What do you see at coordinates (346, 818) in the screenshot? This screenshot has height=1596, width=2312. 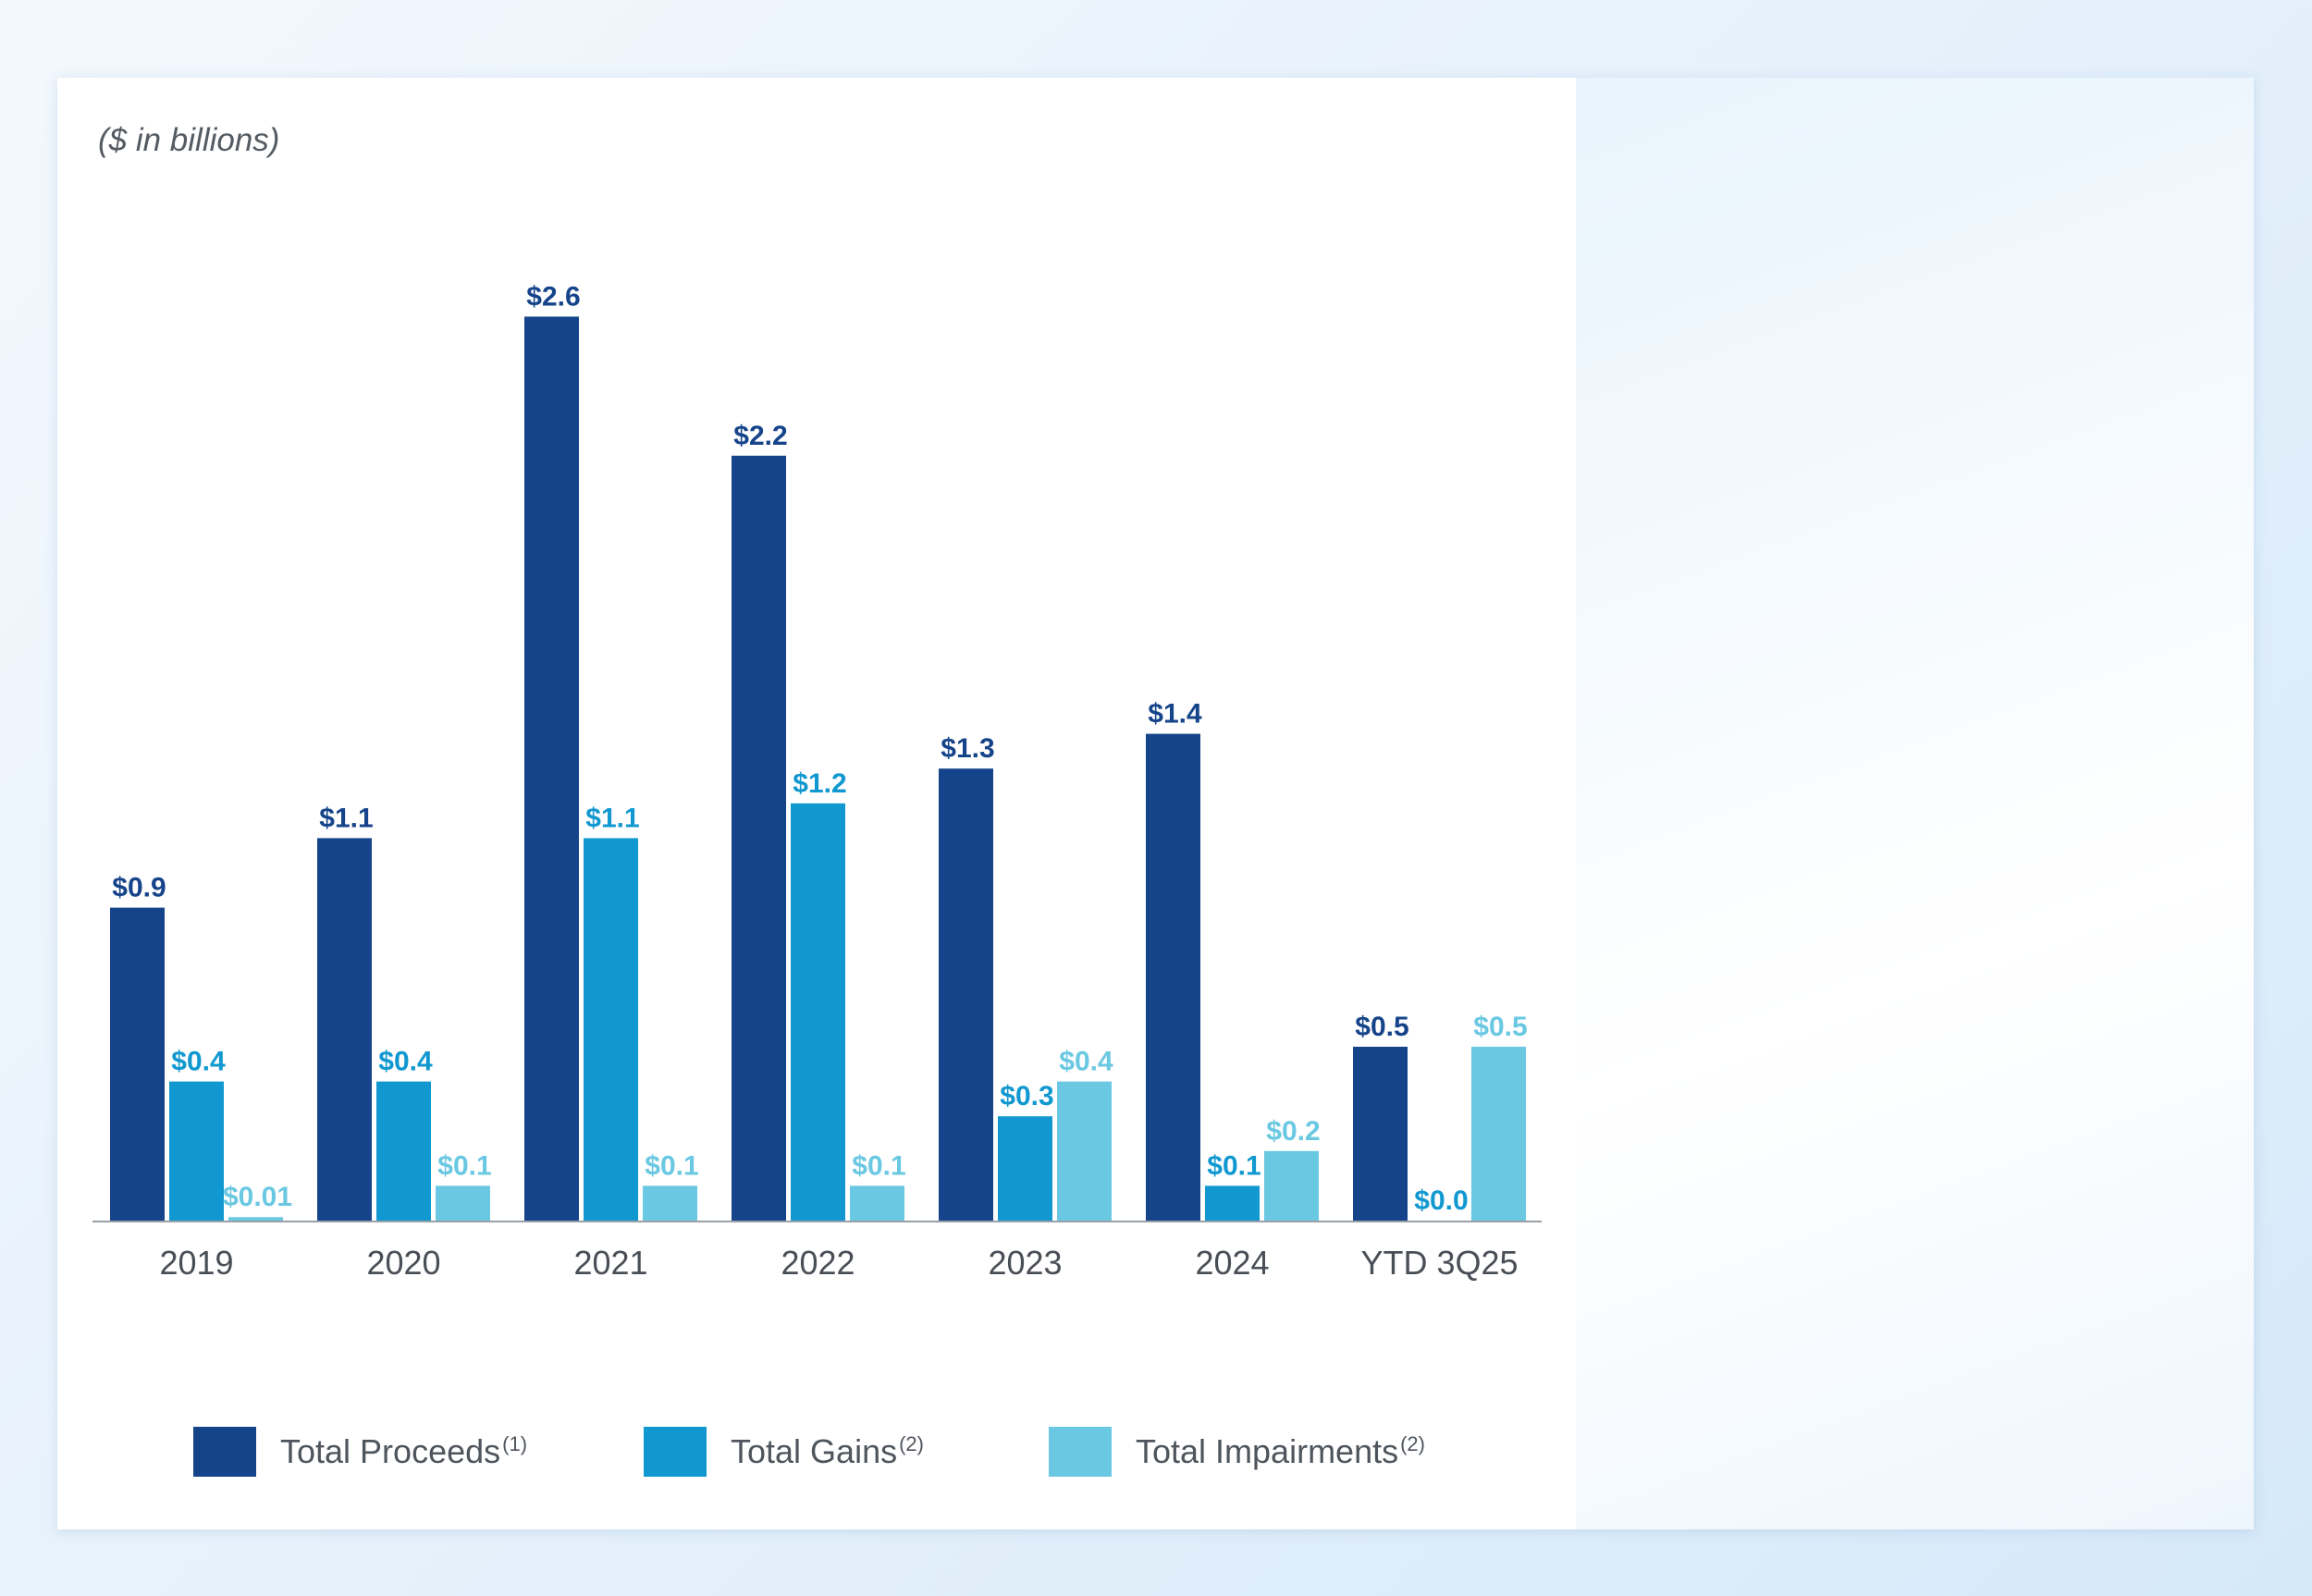 I see `value-label-total-proceeds-2020: $1.1` at bounding box center [346, 818].